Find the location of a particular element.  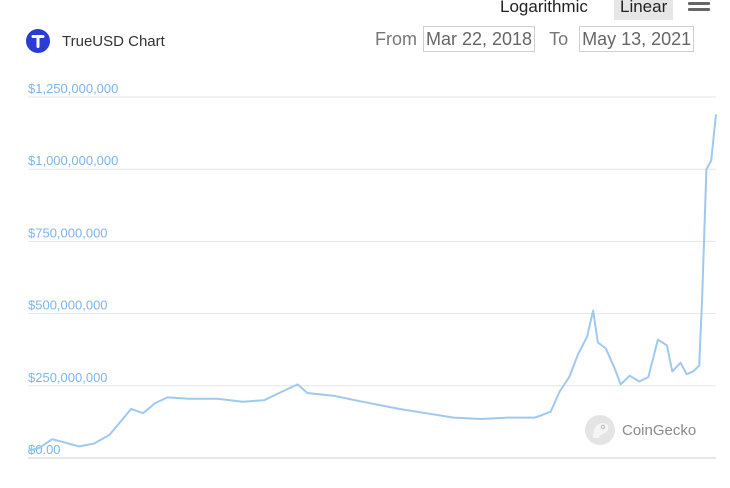

y-tick-label: $1,250,000,000 is located at coordinates (73, 88).